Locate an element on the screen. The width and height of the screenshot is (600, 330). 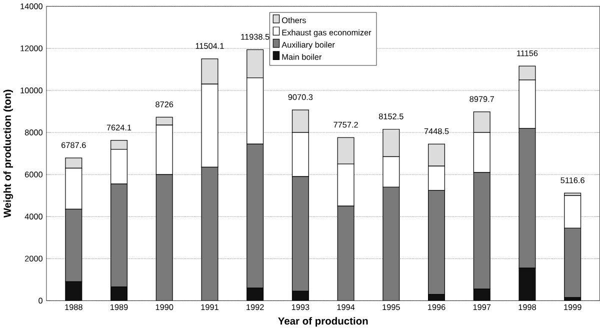
legend-label: Main boiler is located at coordinates (302, 57).